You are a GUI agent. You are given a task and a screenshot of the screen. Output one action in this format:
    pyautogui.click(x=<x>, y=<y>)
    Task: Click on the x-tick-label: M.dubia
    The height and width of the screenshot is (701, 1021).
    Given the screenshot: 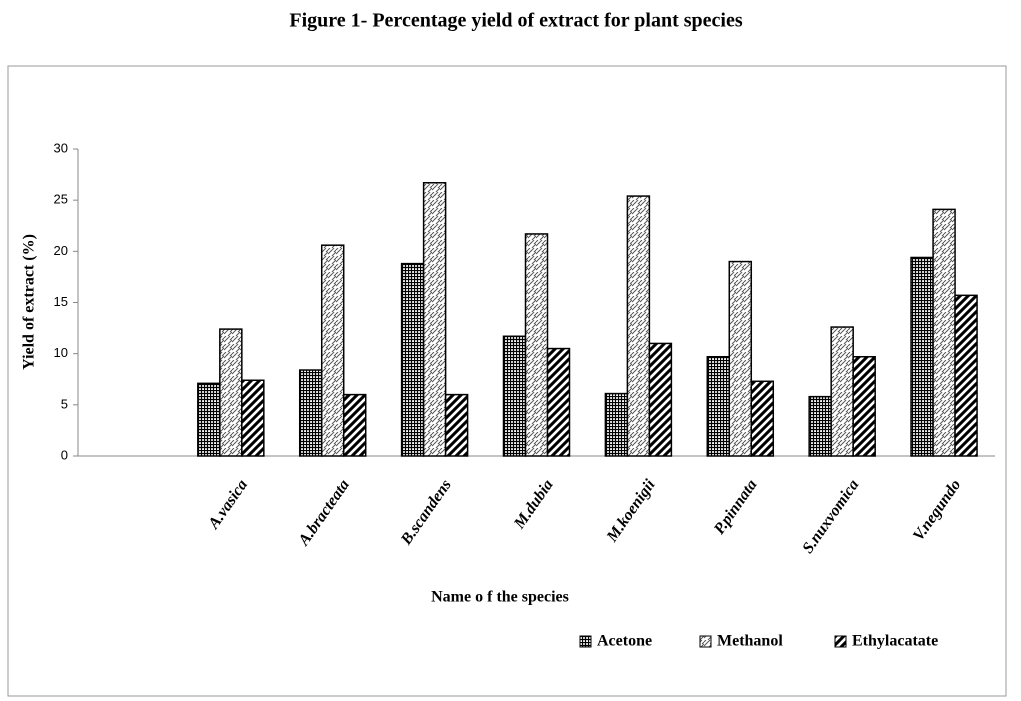 What is the action you would take?
    pyautogui.click(x=533, y=505)
    